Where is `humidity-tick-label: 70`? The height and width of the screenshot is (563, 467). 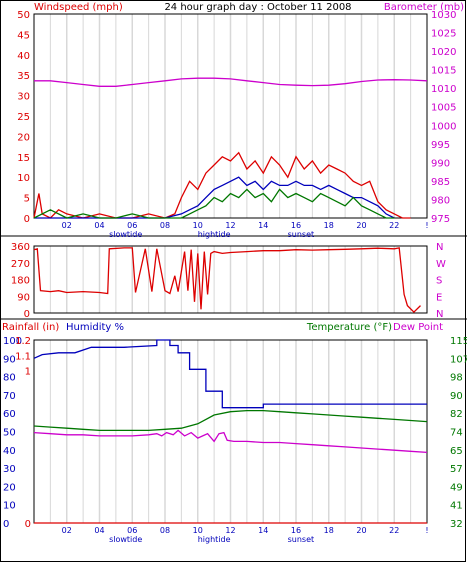 humidity-tick-label: 70 is located at coordinates (9, 396).